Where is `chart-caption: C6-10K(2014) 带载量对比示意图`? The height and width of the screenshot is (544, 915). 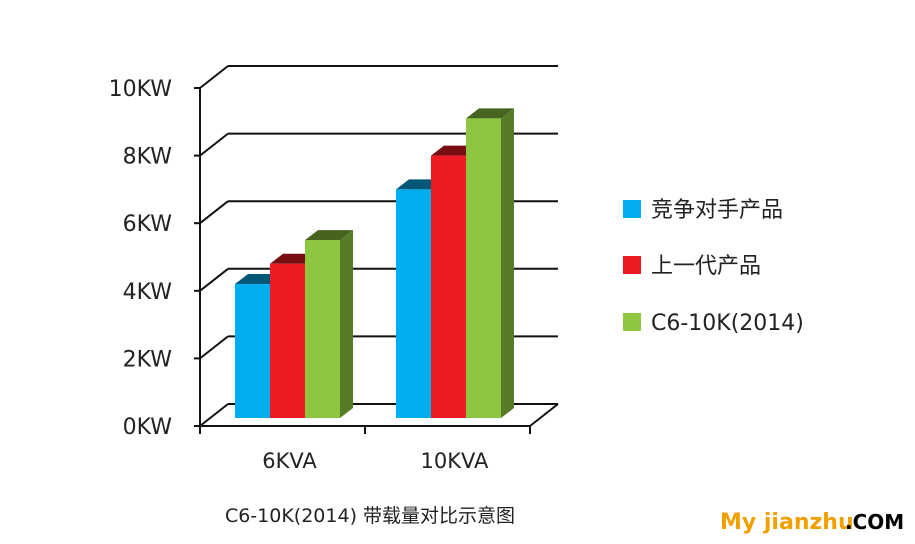
chart-caption: C6-10K(2014) 带载量对比示意图 is located at coordinates (370, 516).